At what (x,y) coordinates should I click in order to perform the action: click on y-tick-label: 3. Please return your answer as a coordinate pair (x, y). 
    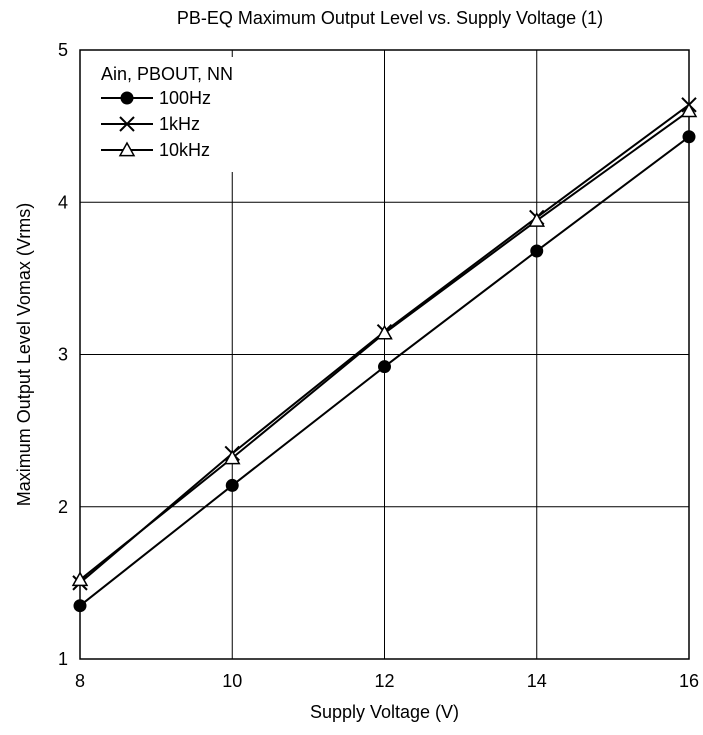
    Looking at the image, I should click on (63, 355).